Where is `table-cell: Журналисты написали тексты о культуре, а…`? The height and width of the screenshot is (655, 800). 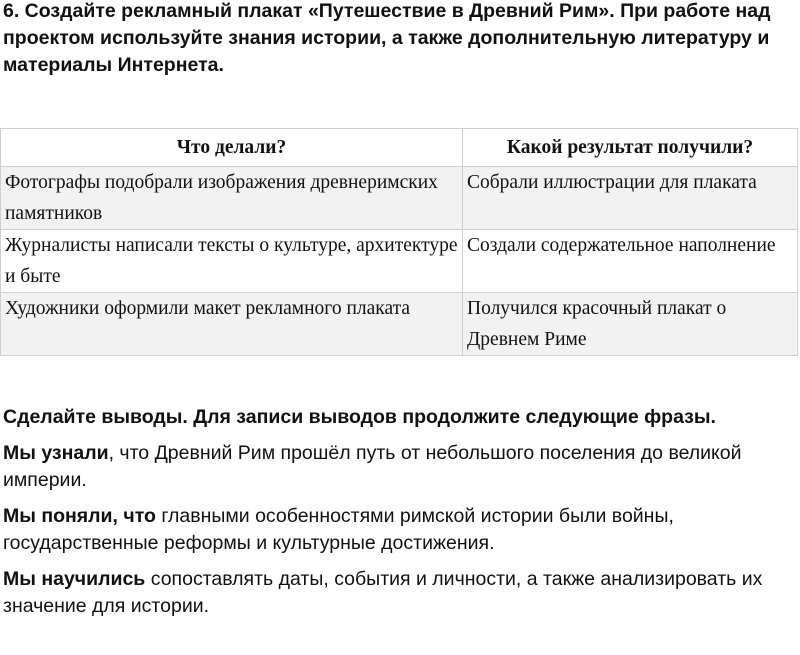
table-cell: Журналисты написали тексты о культуре, а… is located at coordinates (231, 261).